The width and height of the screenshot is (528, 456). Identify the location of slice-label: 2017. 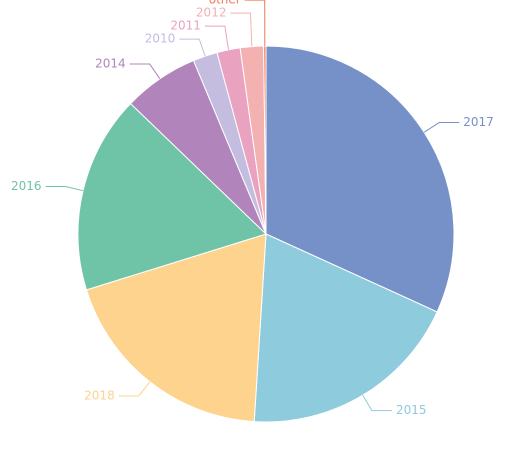
(478, 122).